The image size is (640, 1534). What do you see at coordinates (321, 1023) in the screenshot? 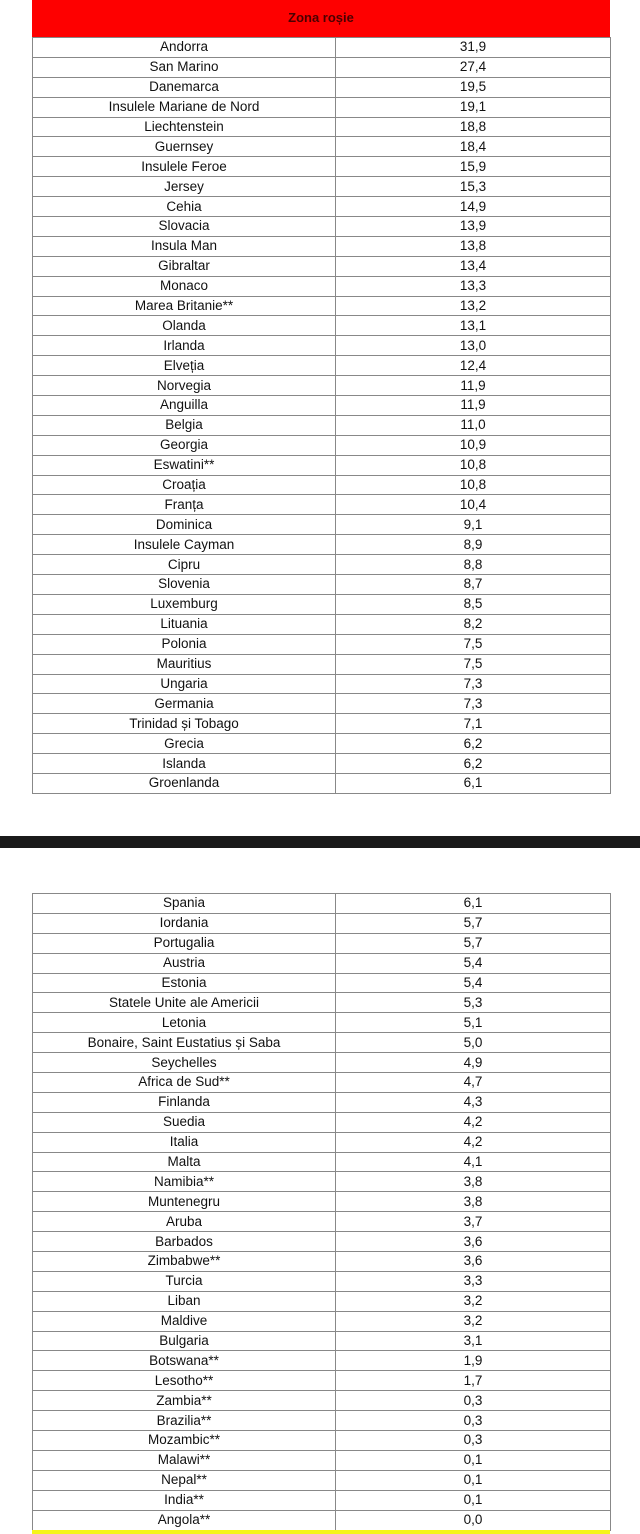
I see `table-row: Letonia 5,1` at bounding box center [321, 1023].